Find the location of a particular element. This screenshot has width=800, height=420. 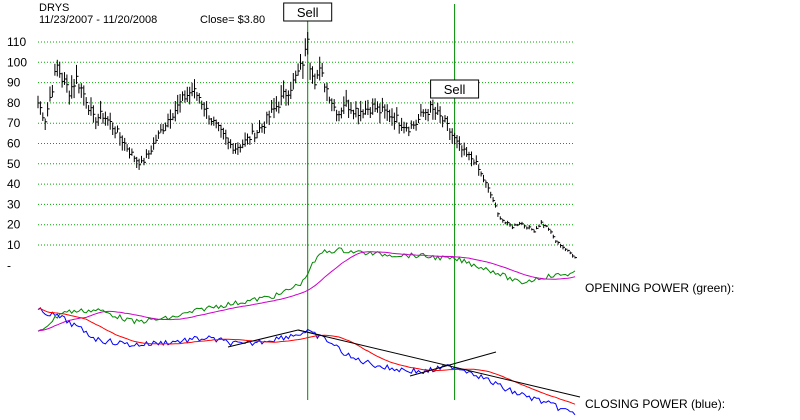

y-tick-label: 50 is located at coordinates (14, 164).